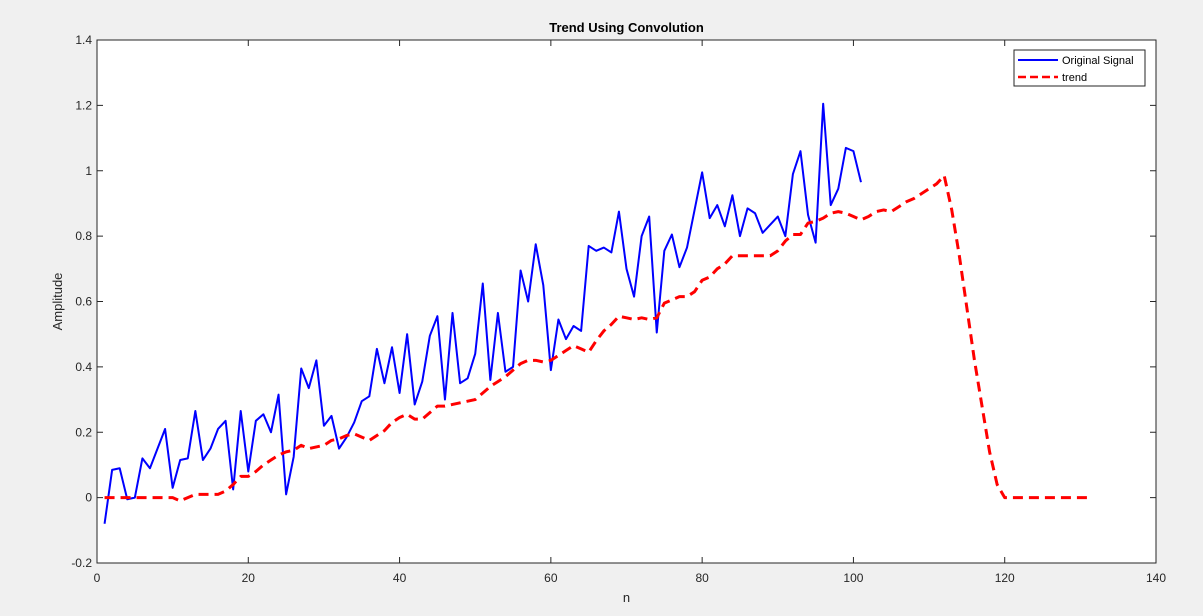  Describe the element at coordinates (1098, 61) in the screenshot. I see `legend-label-original-signal: Original Signal` at that location.